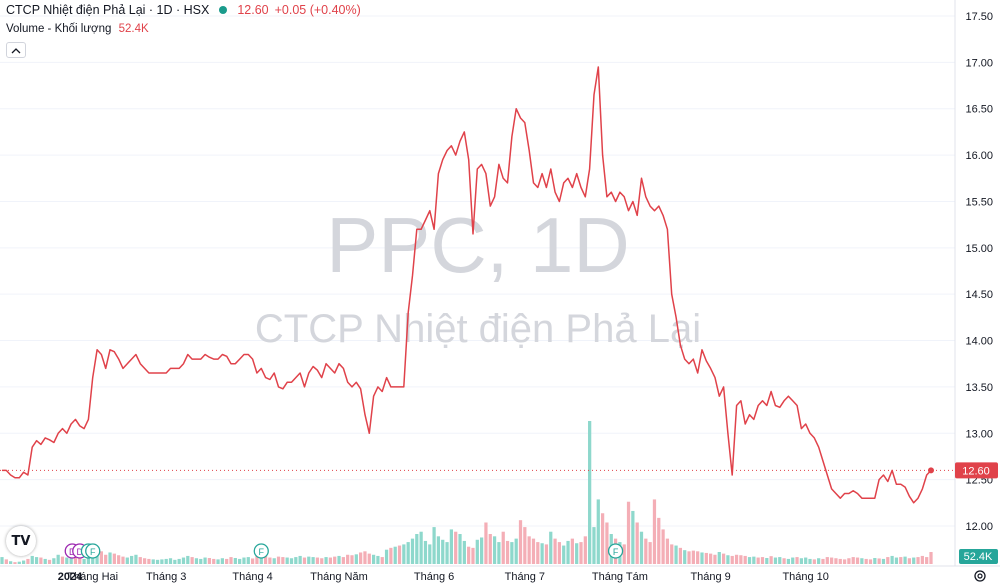 Image resolution: width=1000 pixels, height=586 pixels. I want to click on tradingview-logo-icon: TV, so click(21, 541).